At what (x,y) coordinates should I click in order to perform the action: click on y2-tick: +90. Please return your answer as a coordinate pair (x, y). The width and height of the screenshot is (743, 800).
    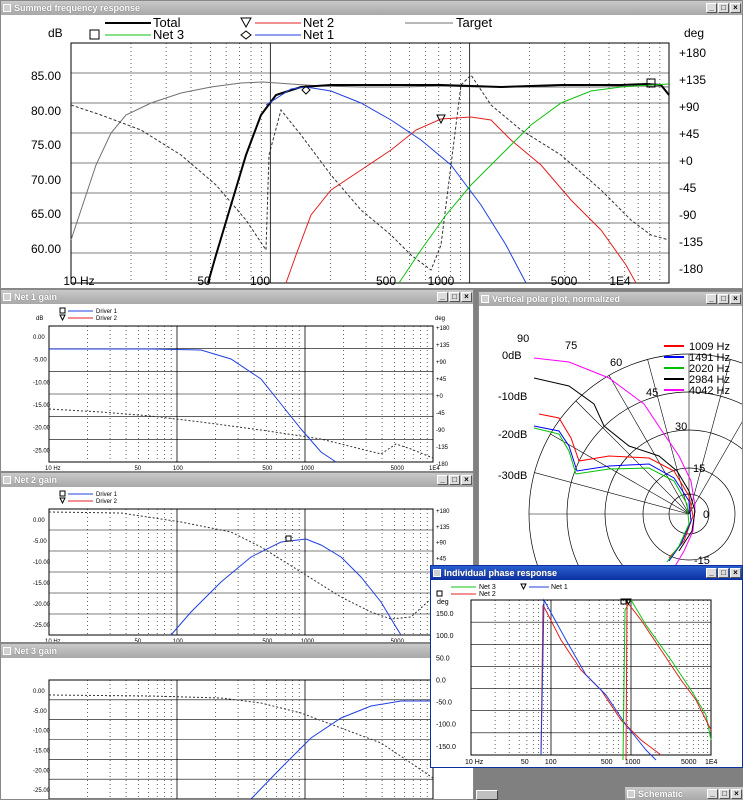
    Looking at the image, I should click on (441, 363).